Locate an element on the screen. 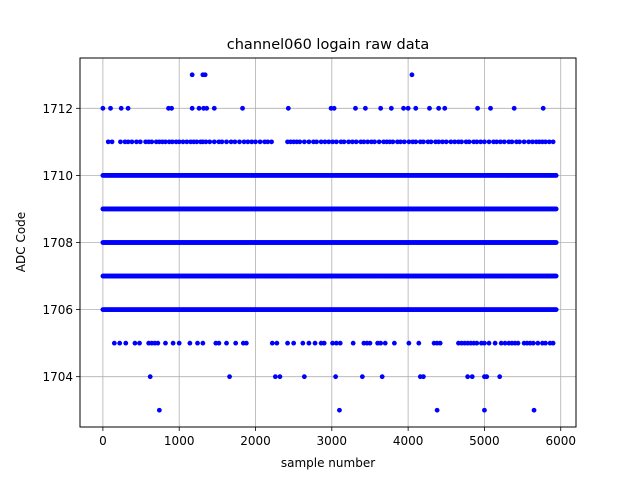  y-tick-label: 1710 is located at coordinates (57, 176).